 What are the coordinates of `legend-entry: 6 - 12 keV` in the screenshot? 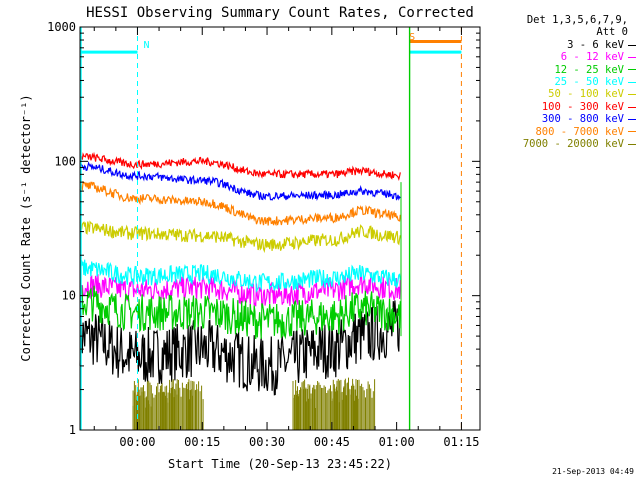 It's located at (560, 57).